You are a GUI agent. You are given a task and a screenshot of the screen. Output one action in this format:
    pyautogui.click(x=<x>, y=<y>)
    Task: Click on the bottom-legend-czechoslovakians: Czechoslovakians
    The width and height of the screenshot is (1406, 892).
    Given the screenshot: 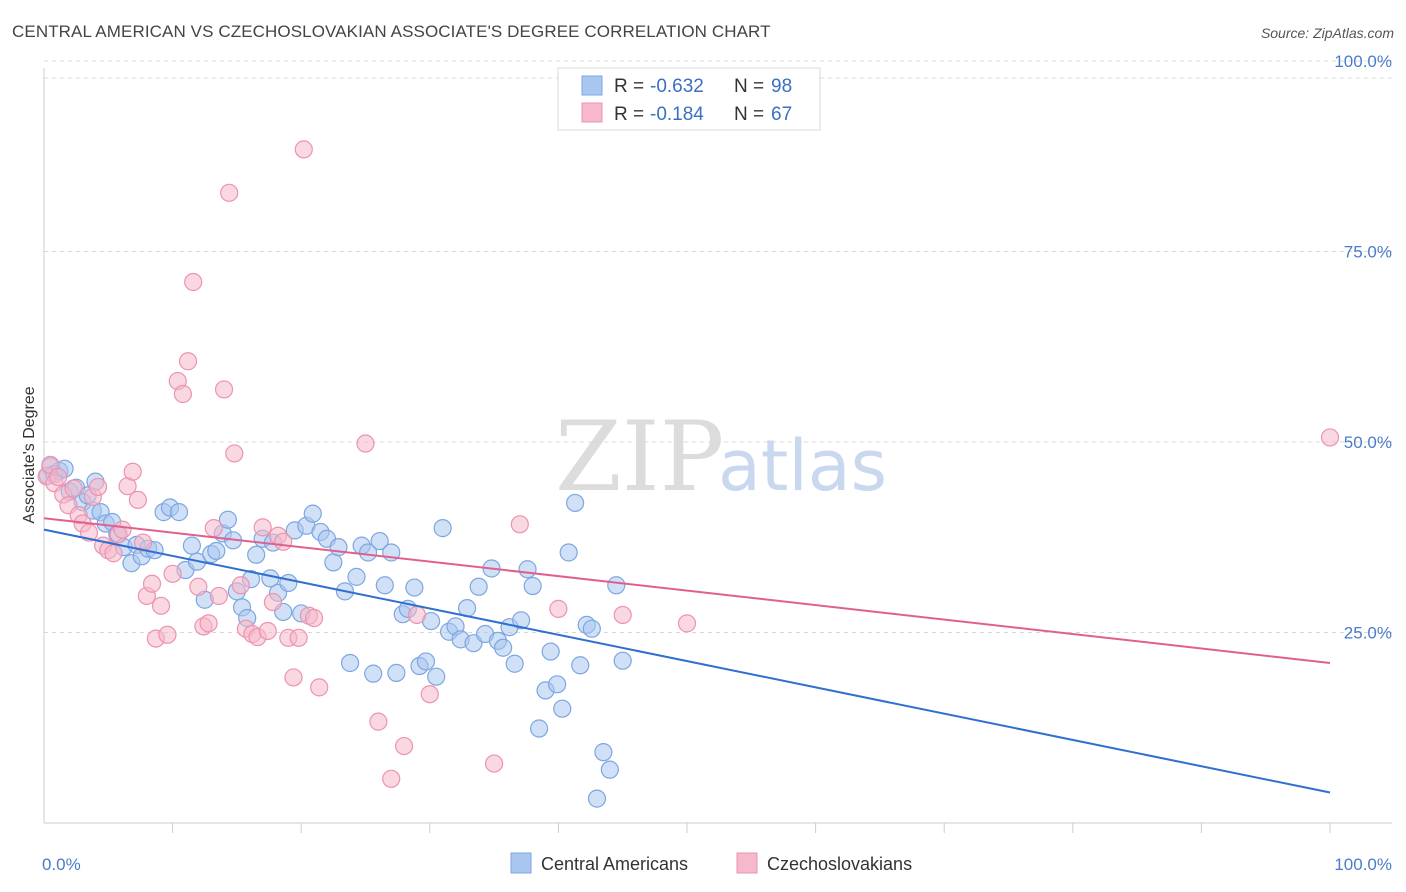 What is the action you would take?
    pyautogui.click(x=839, y=864)
    